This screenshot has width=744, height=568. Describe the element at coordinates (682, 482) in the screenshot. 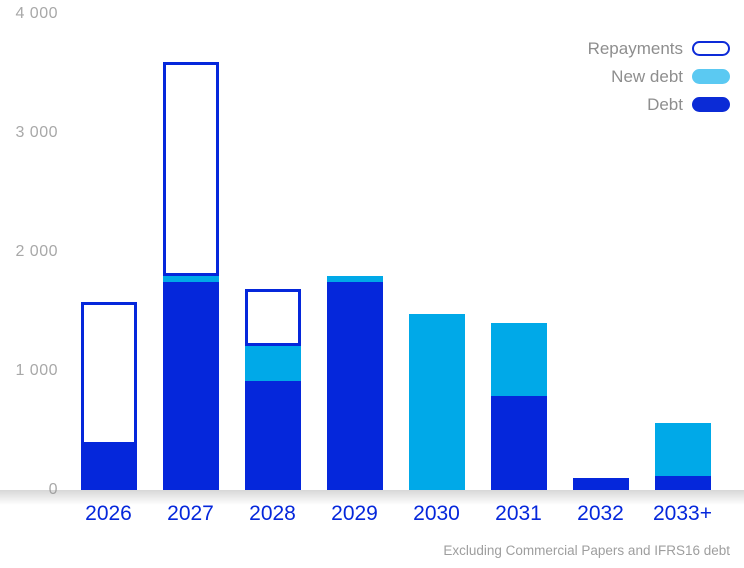

I see `bar-segment-debt-2033+` at that location.